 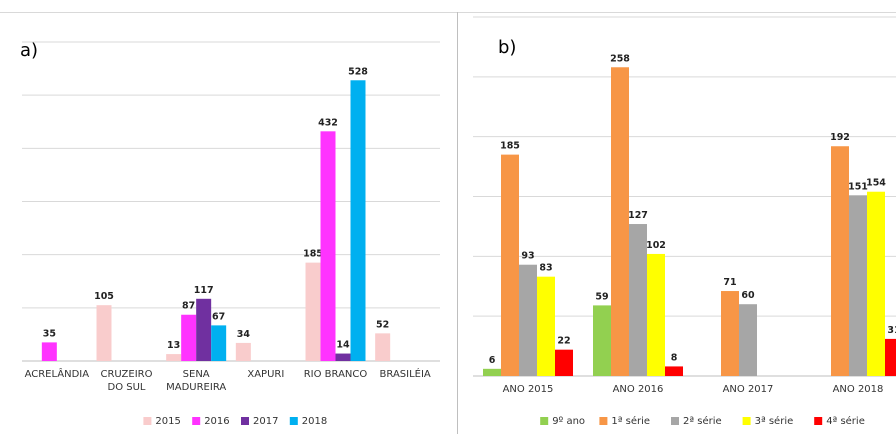 I want to click on data-label: 127, so click(x=638, y=215).